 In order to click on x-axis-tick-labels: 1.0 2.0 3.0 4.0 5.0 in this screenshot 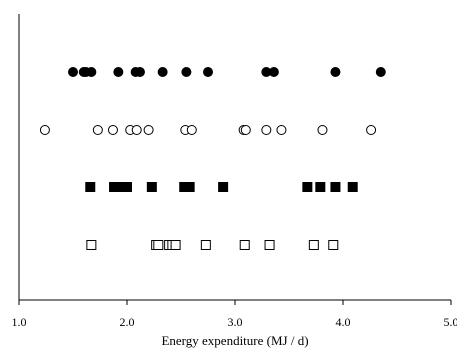, I will do `click(234, 322)`.